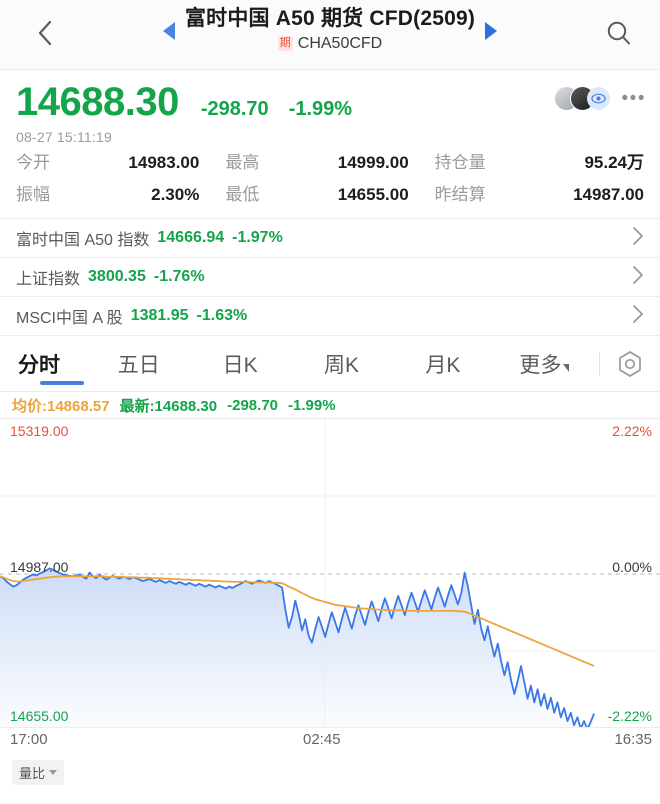 The image size is (660, 804). I want to click on tab-more-label: 更多, so click(540, 365).